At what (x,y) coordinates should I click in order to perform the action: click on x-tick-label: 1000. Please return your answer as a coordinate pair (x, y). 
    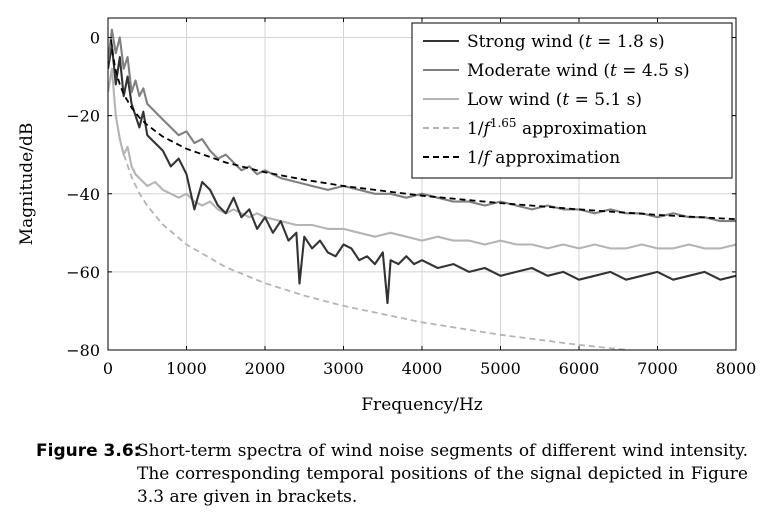
    Looking at the image, I should click on (186, 368).